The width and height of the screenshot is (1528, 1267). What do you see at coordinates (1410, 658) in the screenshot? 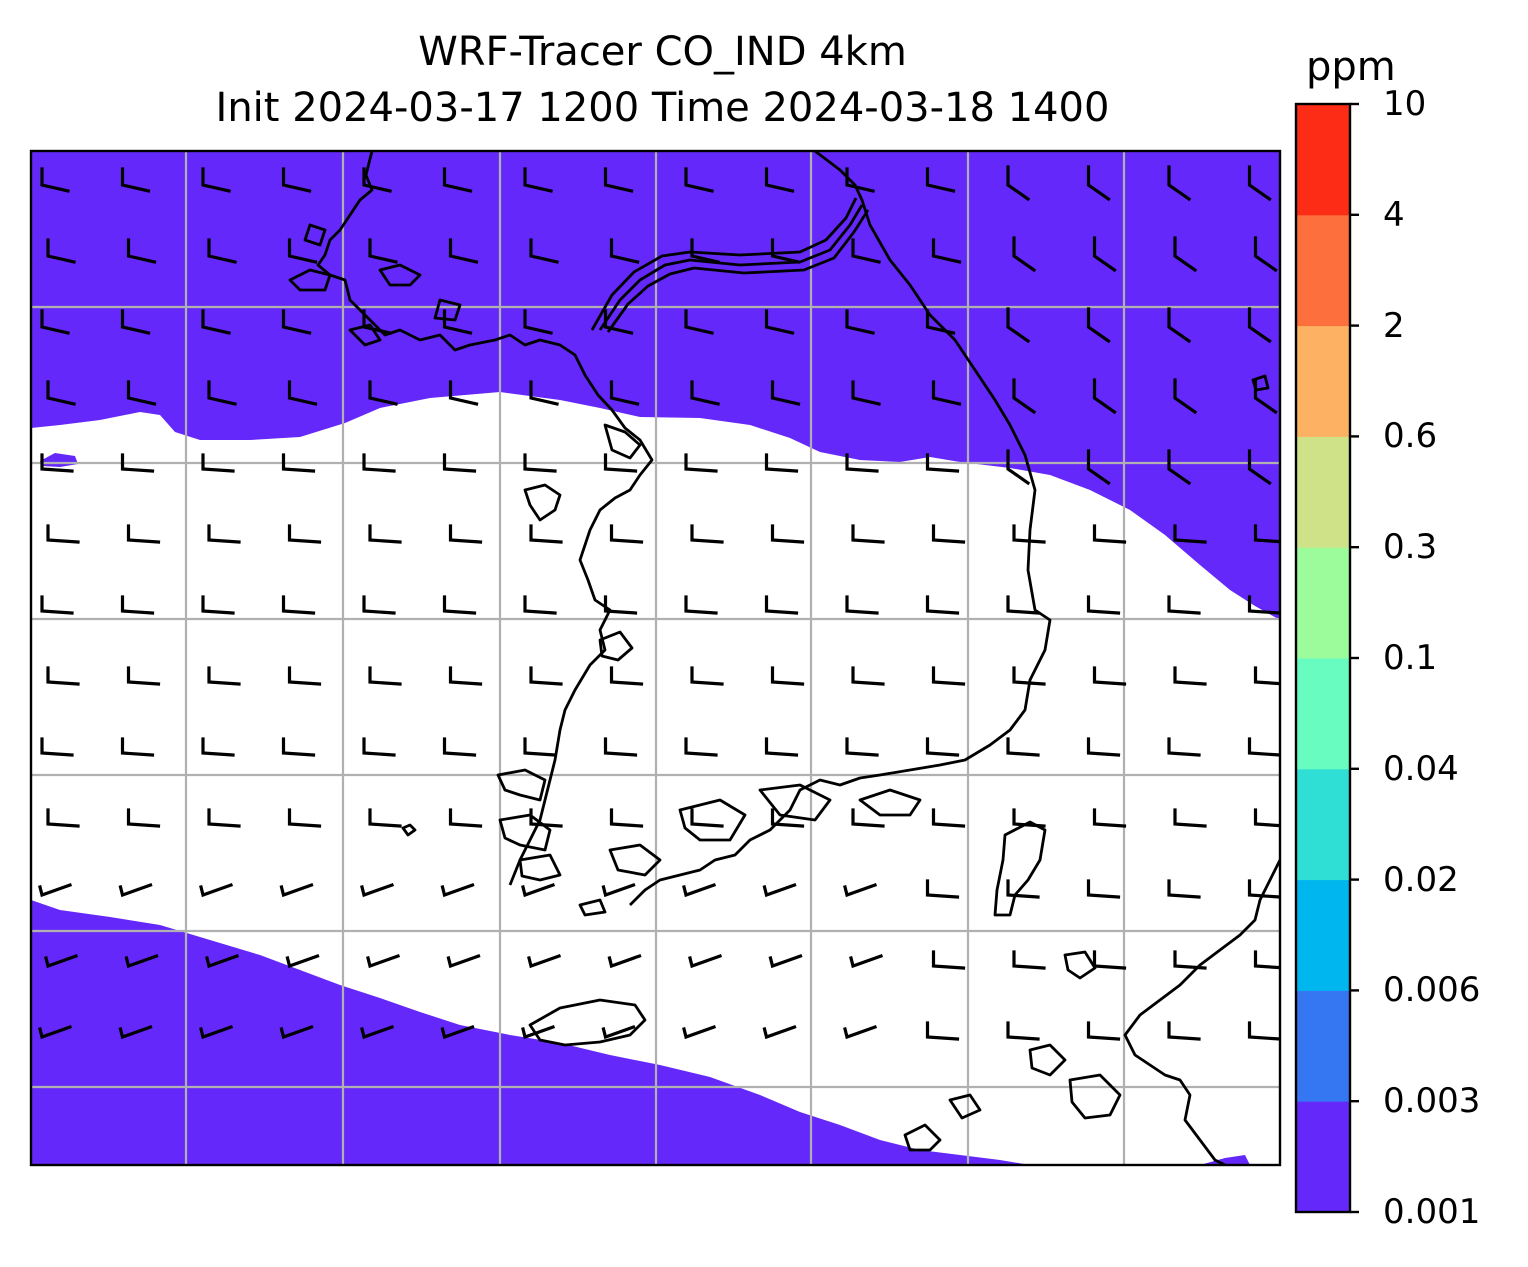
I see `colorbar-tick-label: 0.1` at bounding box center [1410, 658].